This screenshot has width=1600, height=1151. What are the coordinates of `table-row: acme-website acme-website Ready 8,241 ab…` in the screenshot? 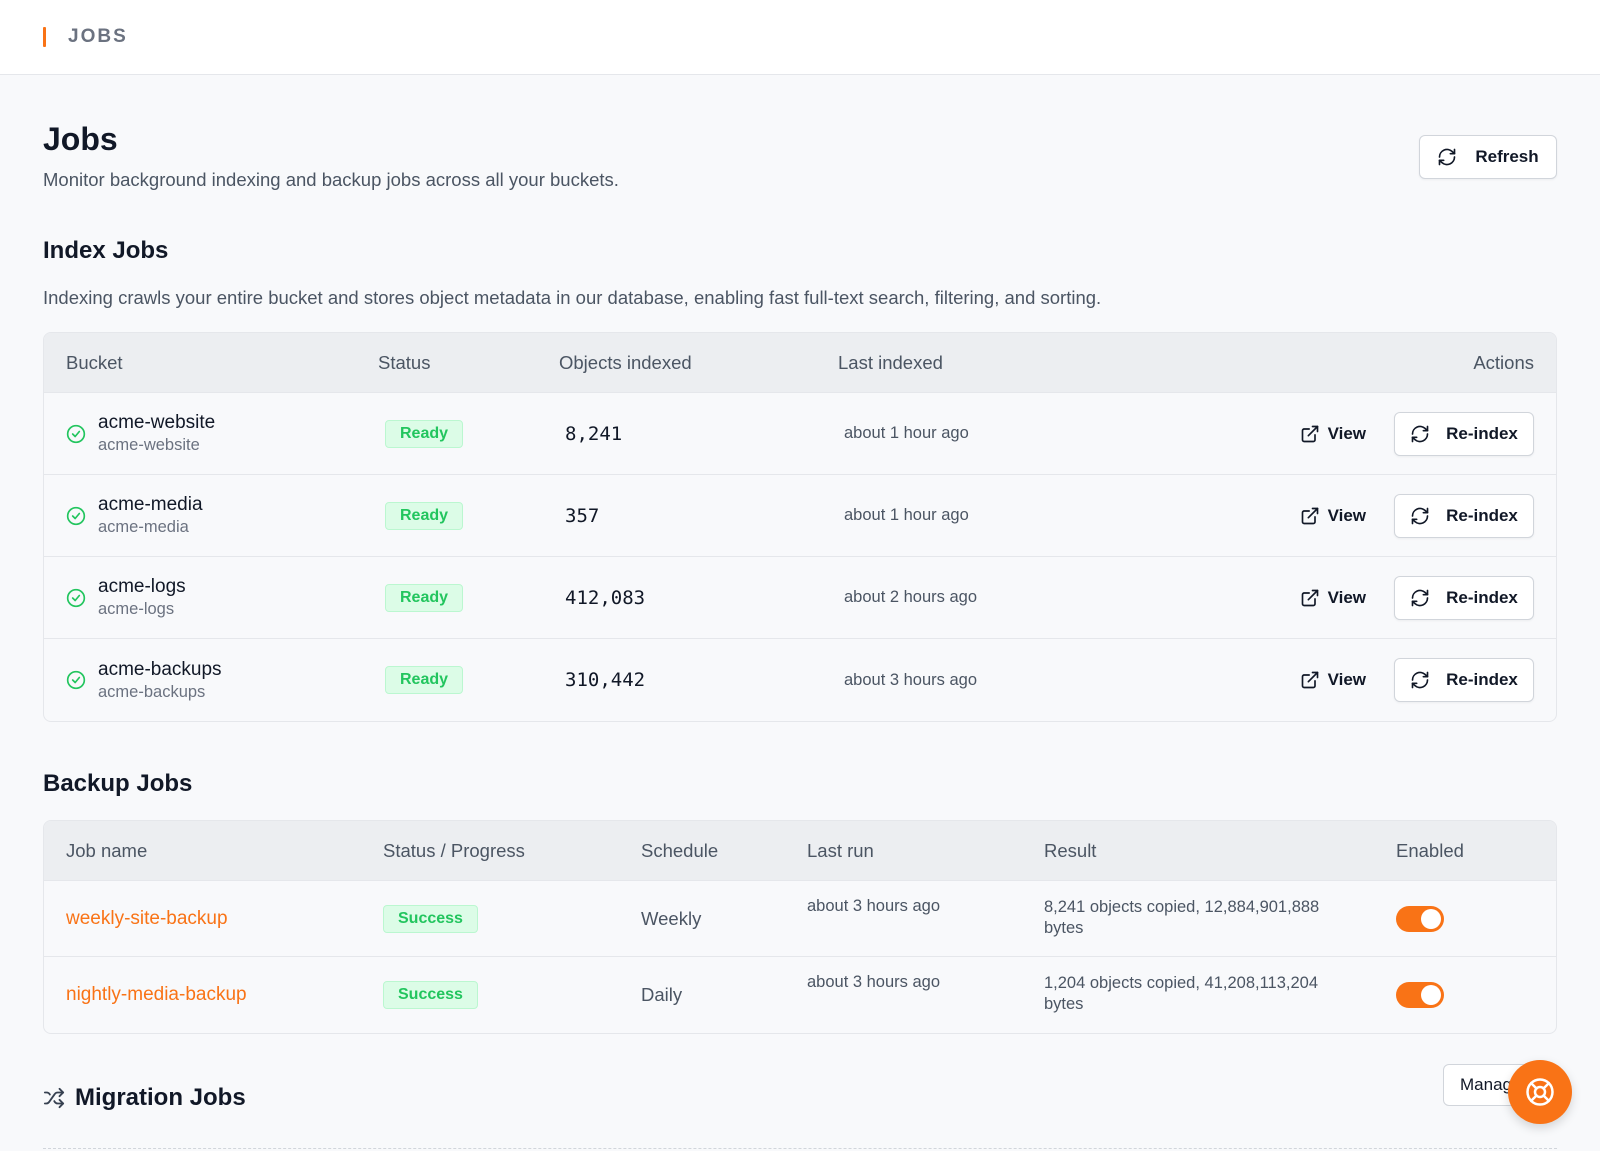 It's located at (800, 434).